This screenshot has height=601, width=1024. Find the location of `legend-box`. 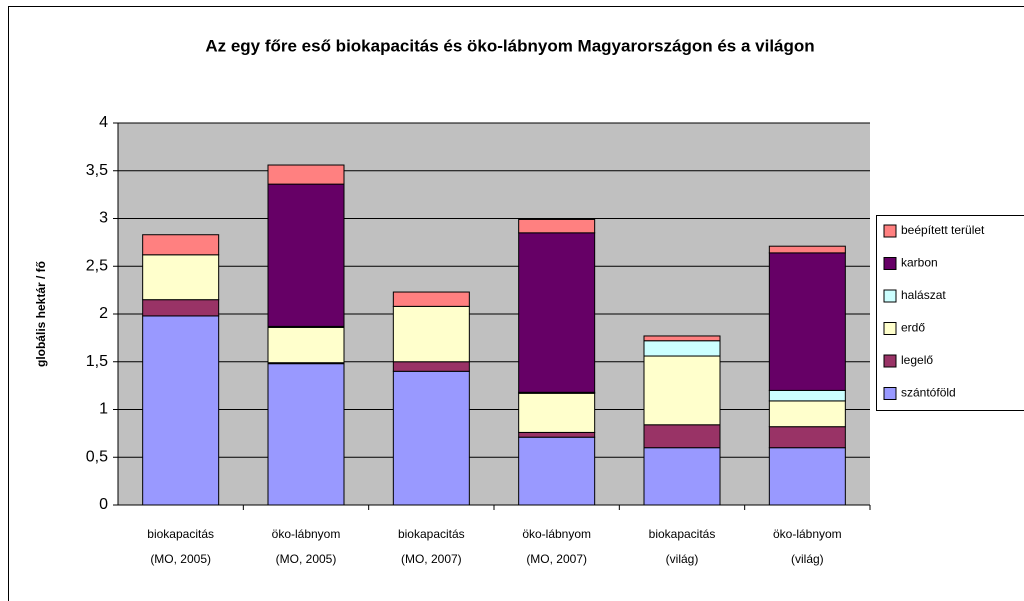

legend-box is located at coordinates (950, 313).